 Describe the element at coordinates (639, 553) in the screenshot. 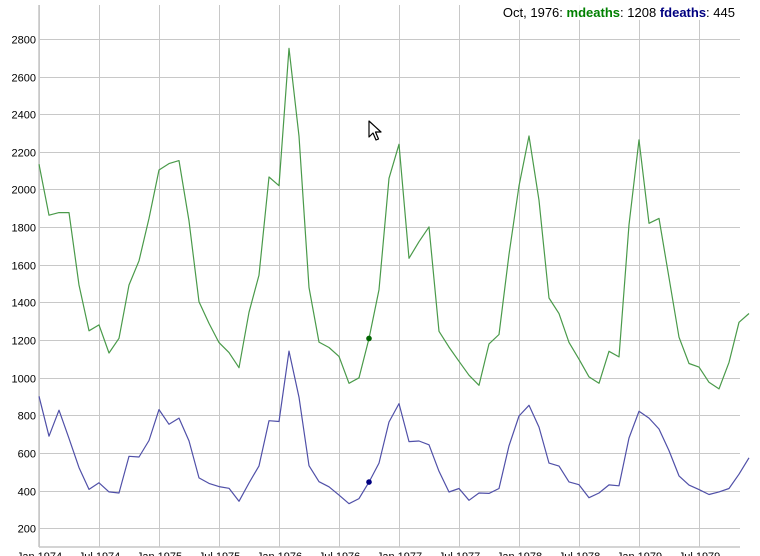

I see `x-tick-label: Jan 1979` at that location.